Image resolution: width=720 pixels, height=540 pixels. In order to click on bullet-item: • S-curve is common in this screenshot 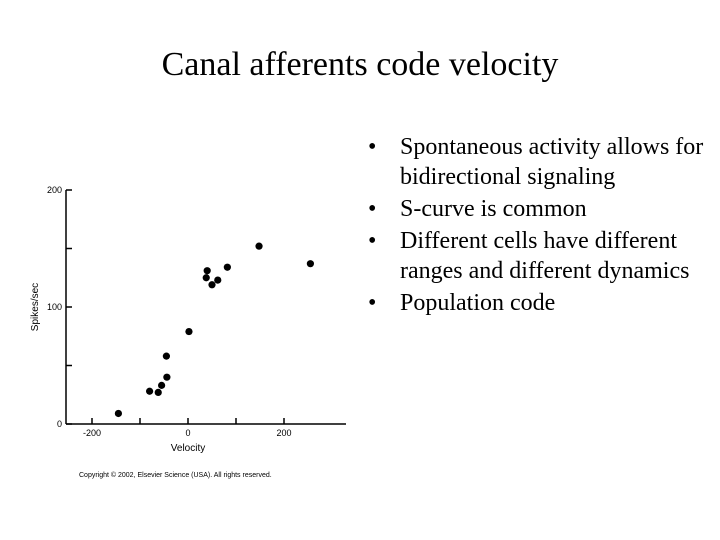, I will do `click(534, 209)`.